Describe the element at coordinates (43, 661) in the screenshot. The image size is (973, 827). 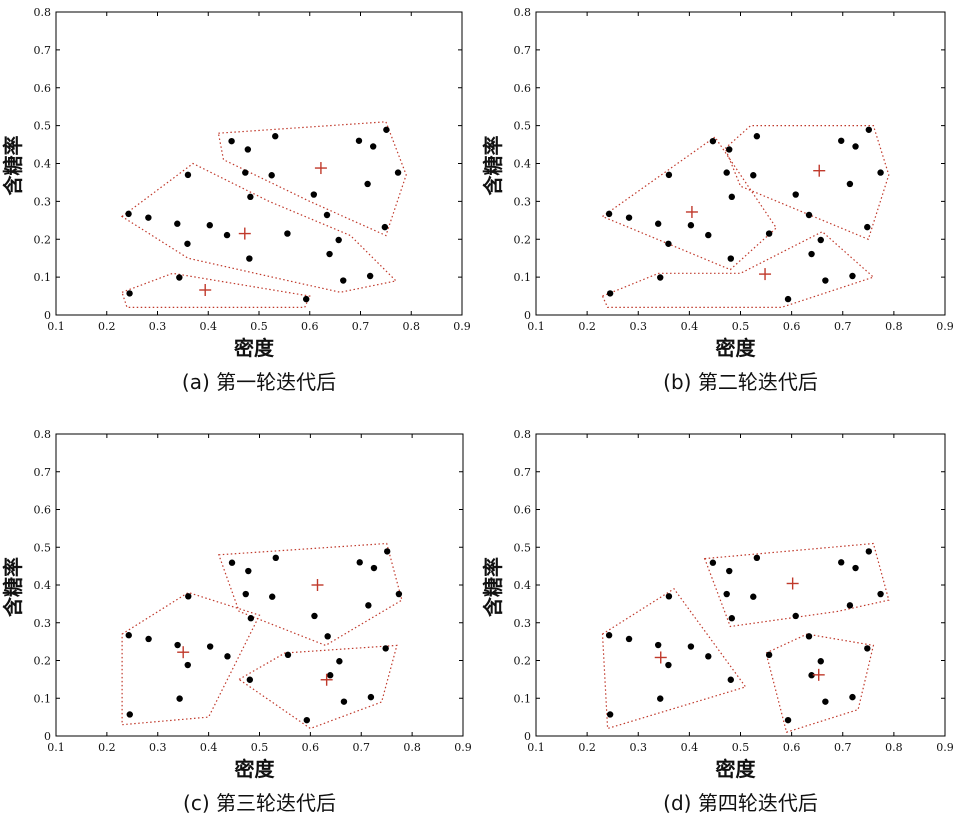
I see `y-tick-label: 0.2` at that location.